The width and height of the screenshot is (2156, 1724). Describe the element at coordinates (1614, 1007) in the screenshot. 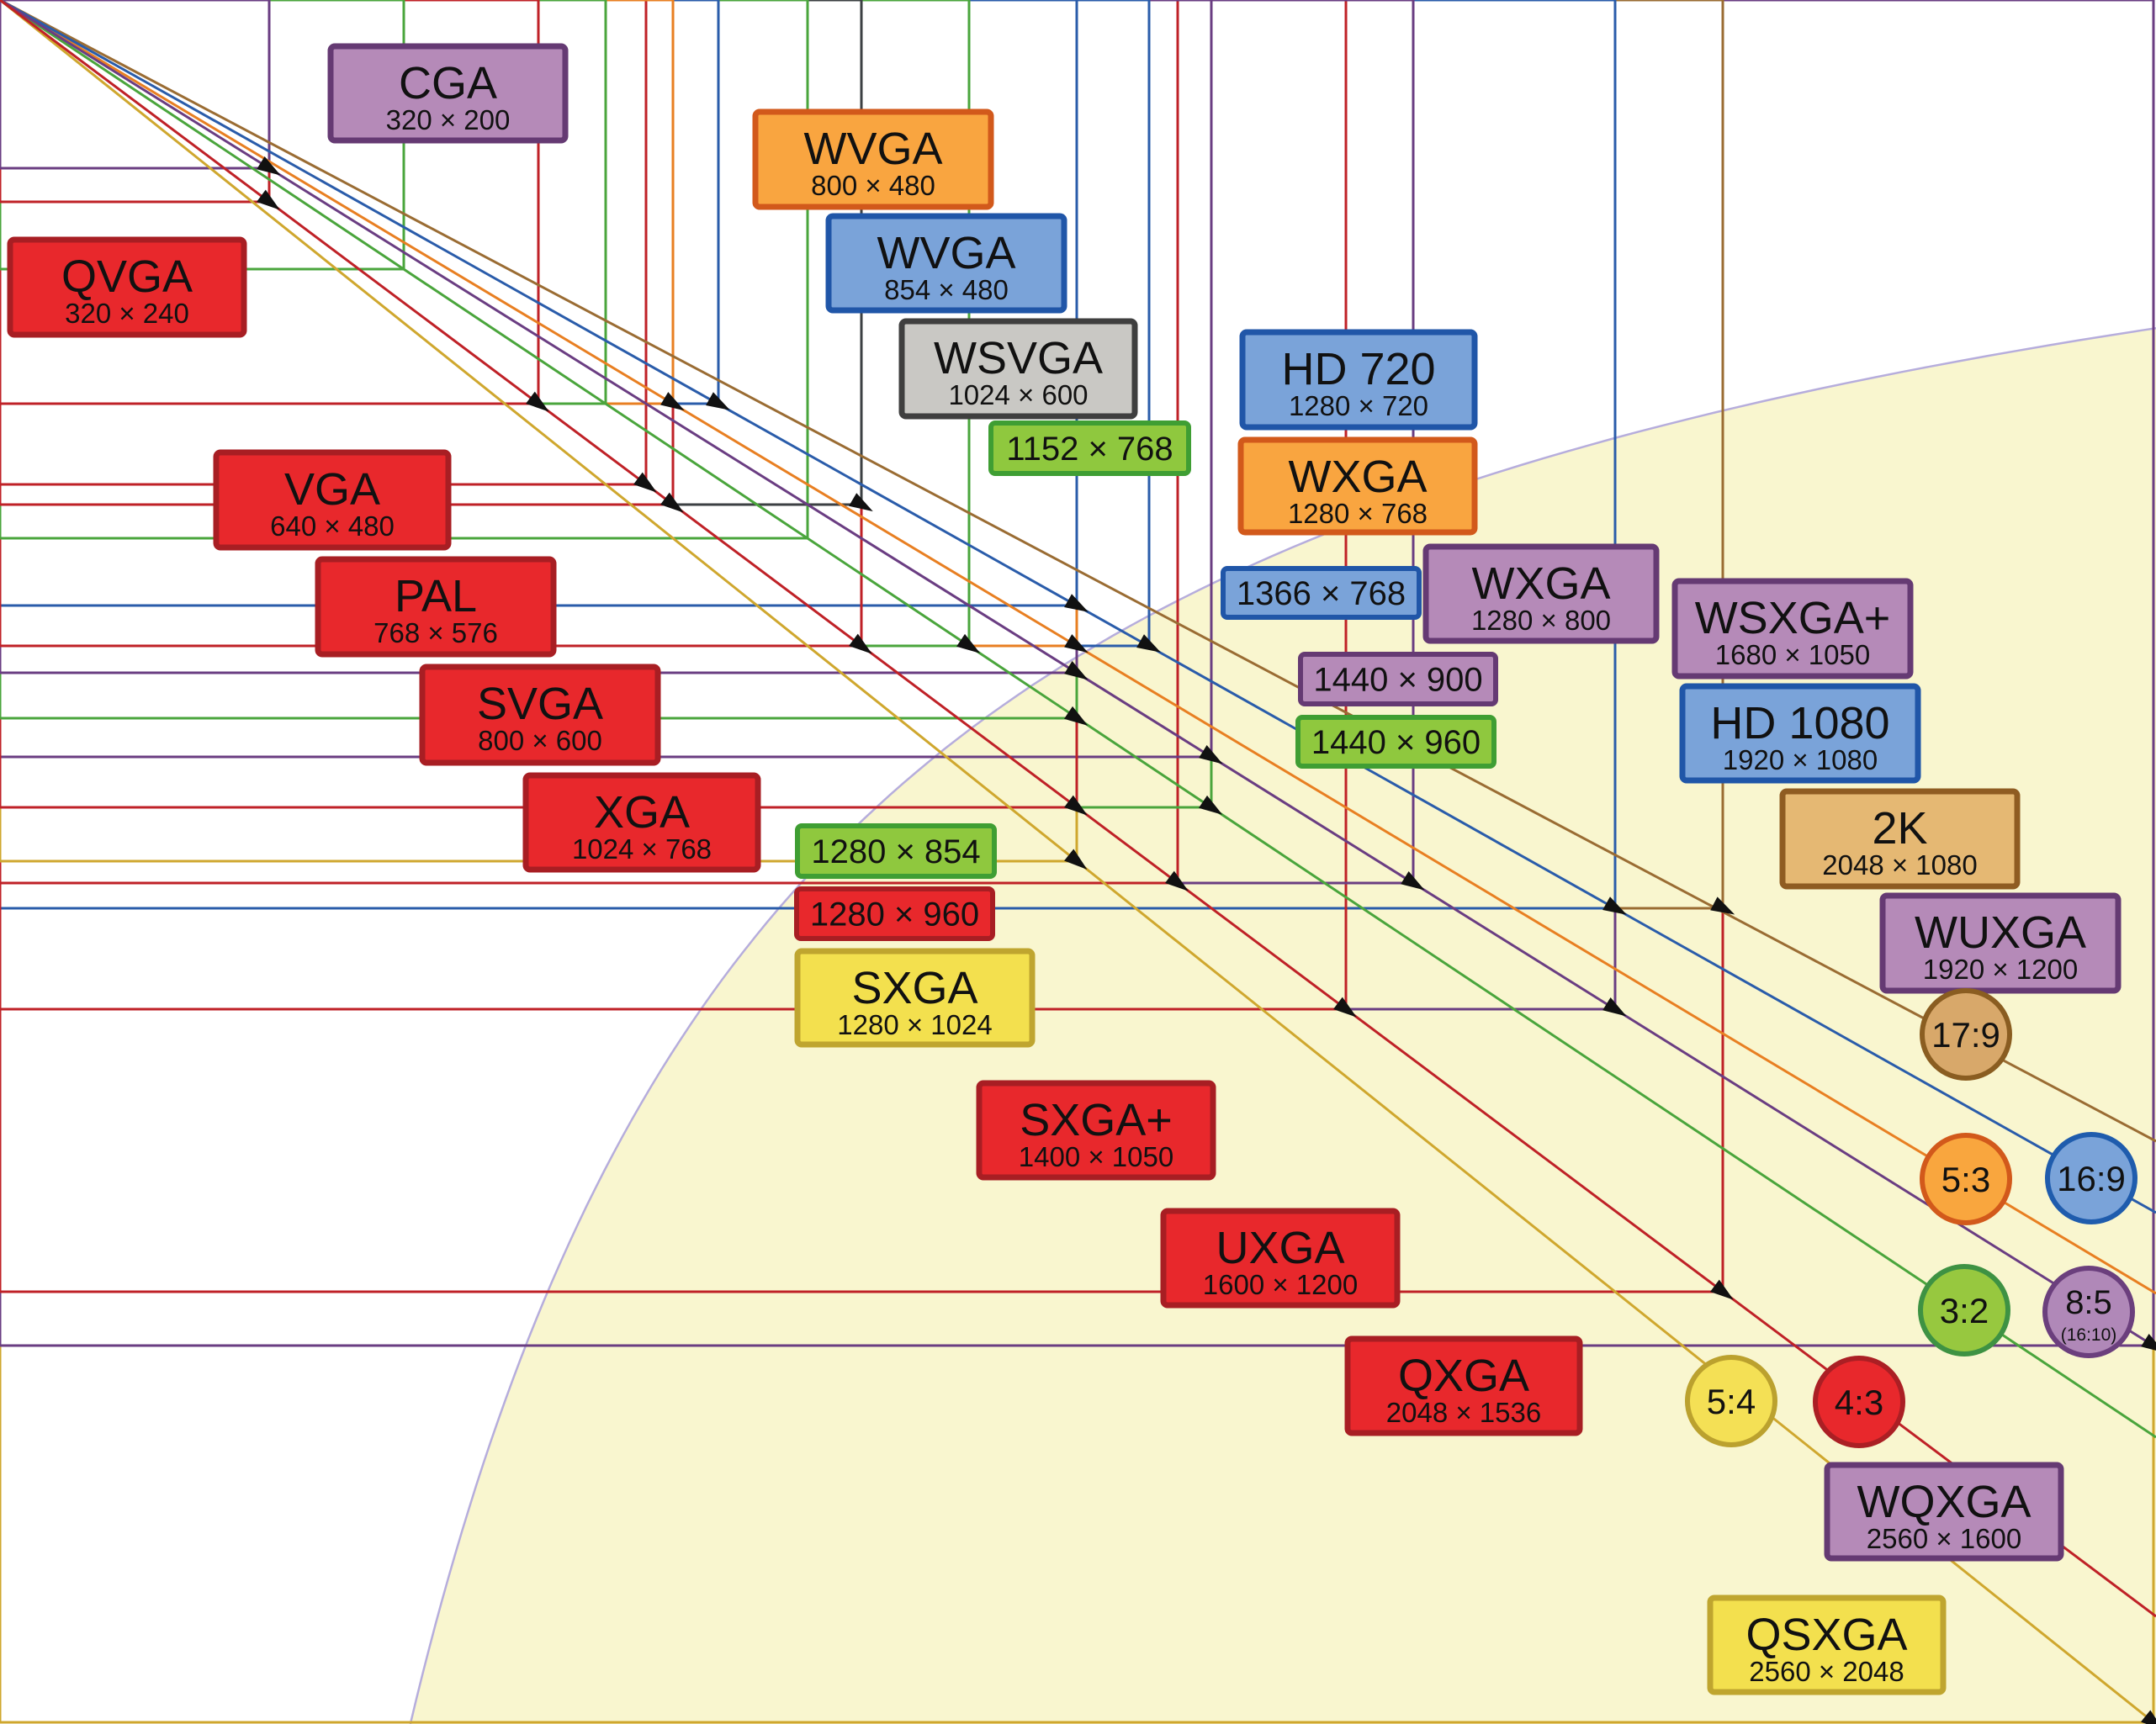

I see `corner-arrow-wuxga` at that location.